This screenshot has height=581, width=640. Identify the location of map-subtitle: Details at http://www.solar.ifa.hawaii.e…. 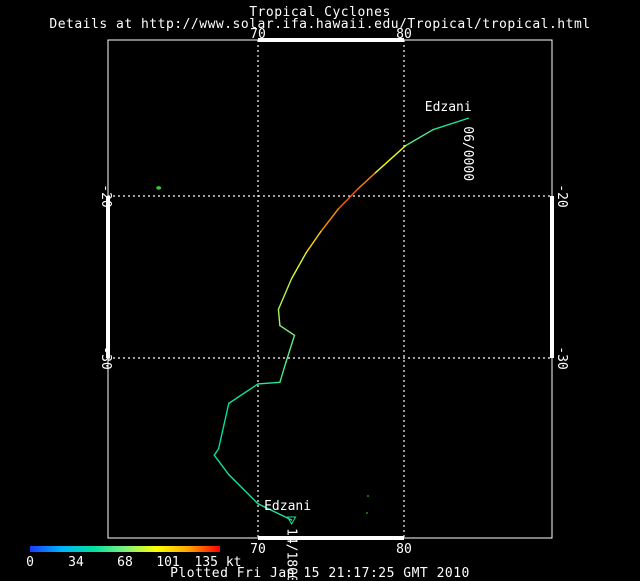
(320, 24).